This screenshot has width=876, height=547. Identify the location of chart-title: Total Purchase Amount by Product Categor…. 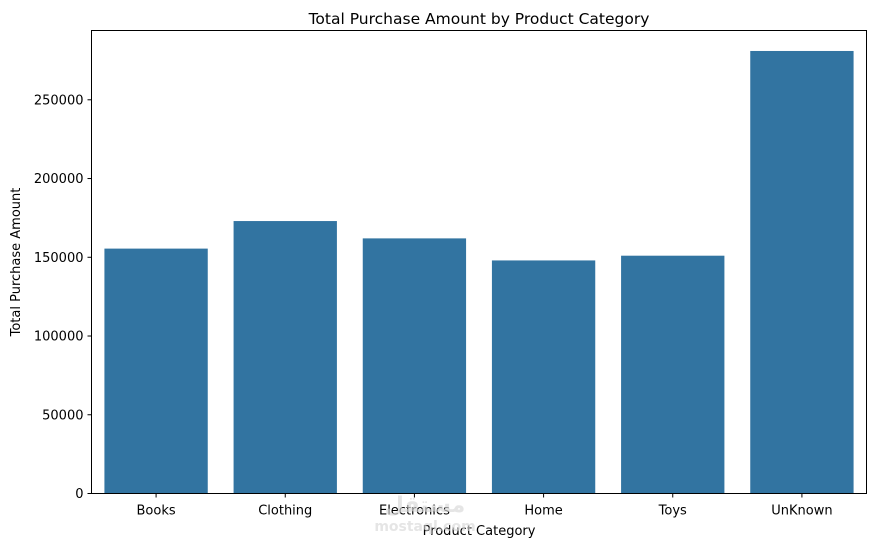
(479, 19).